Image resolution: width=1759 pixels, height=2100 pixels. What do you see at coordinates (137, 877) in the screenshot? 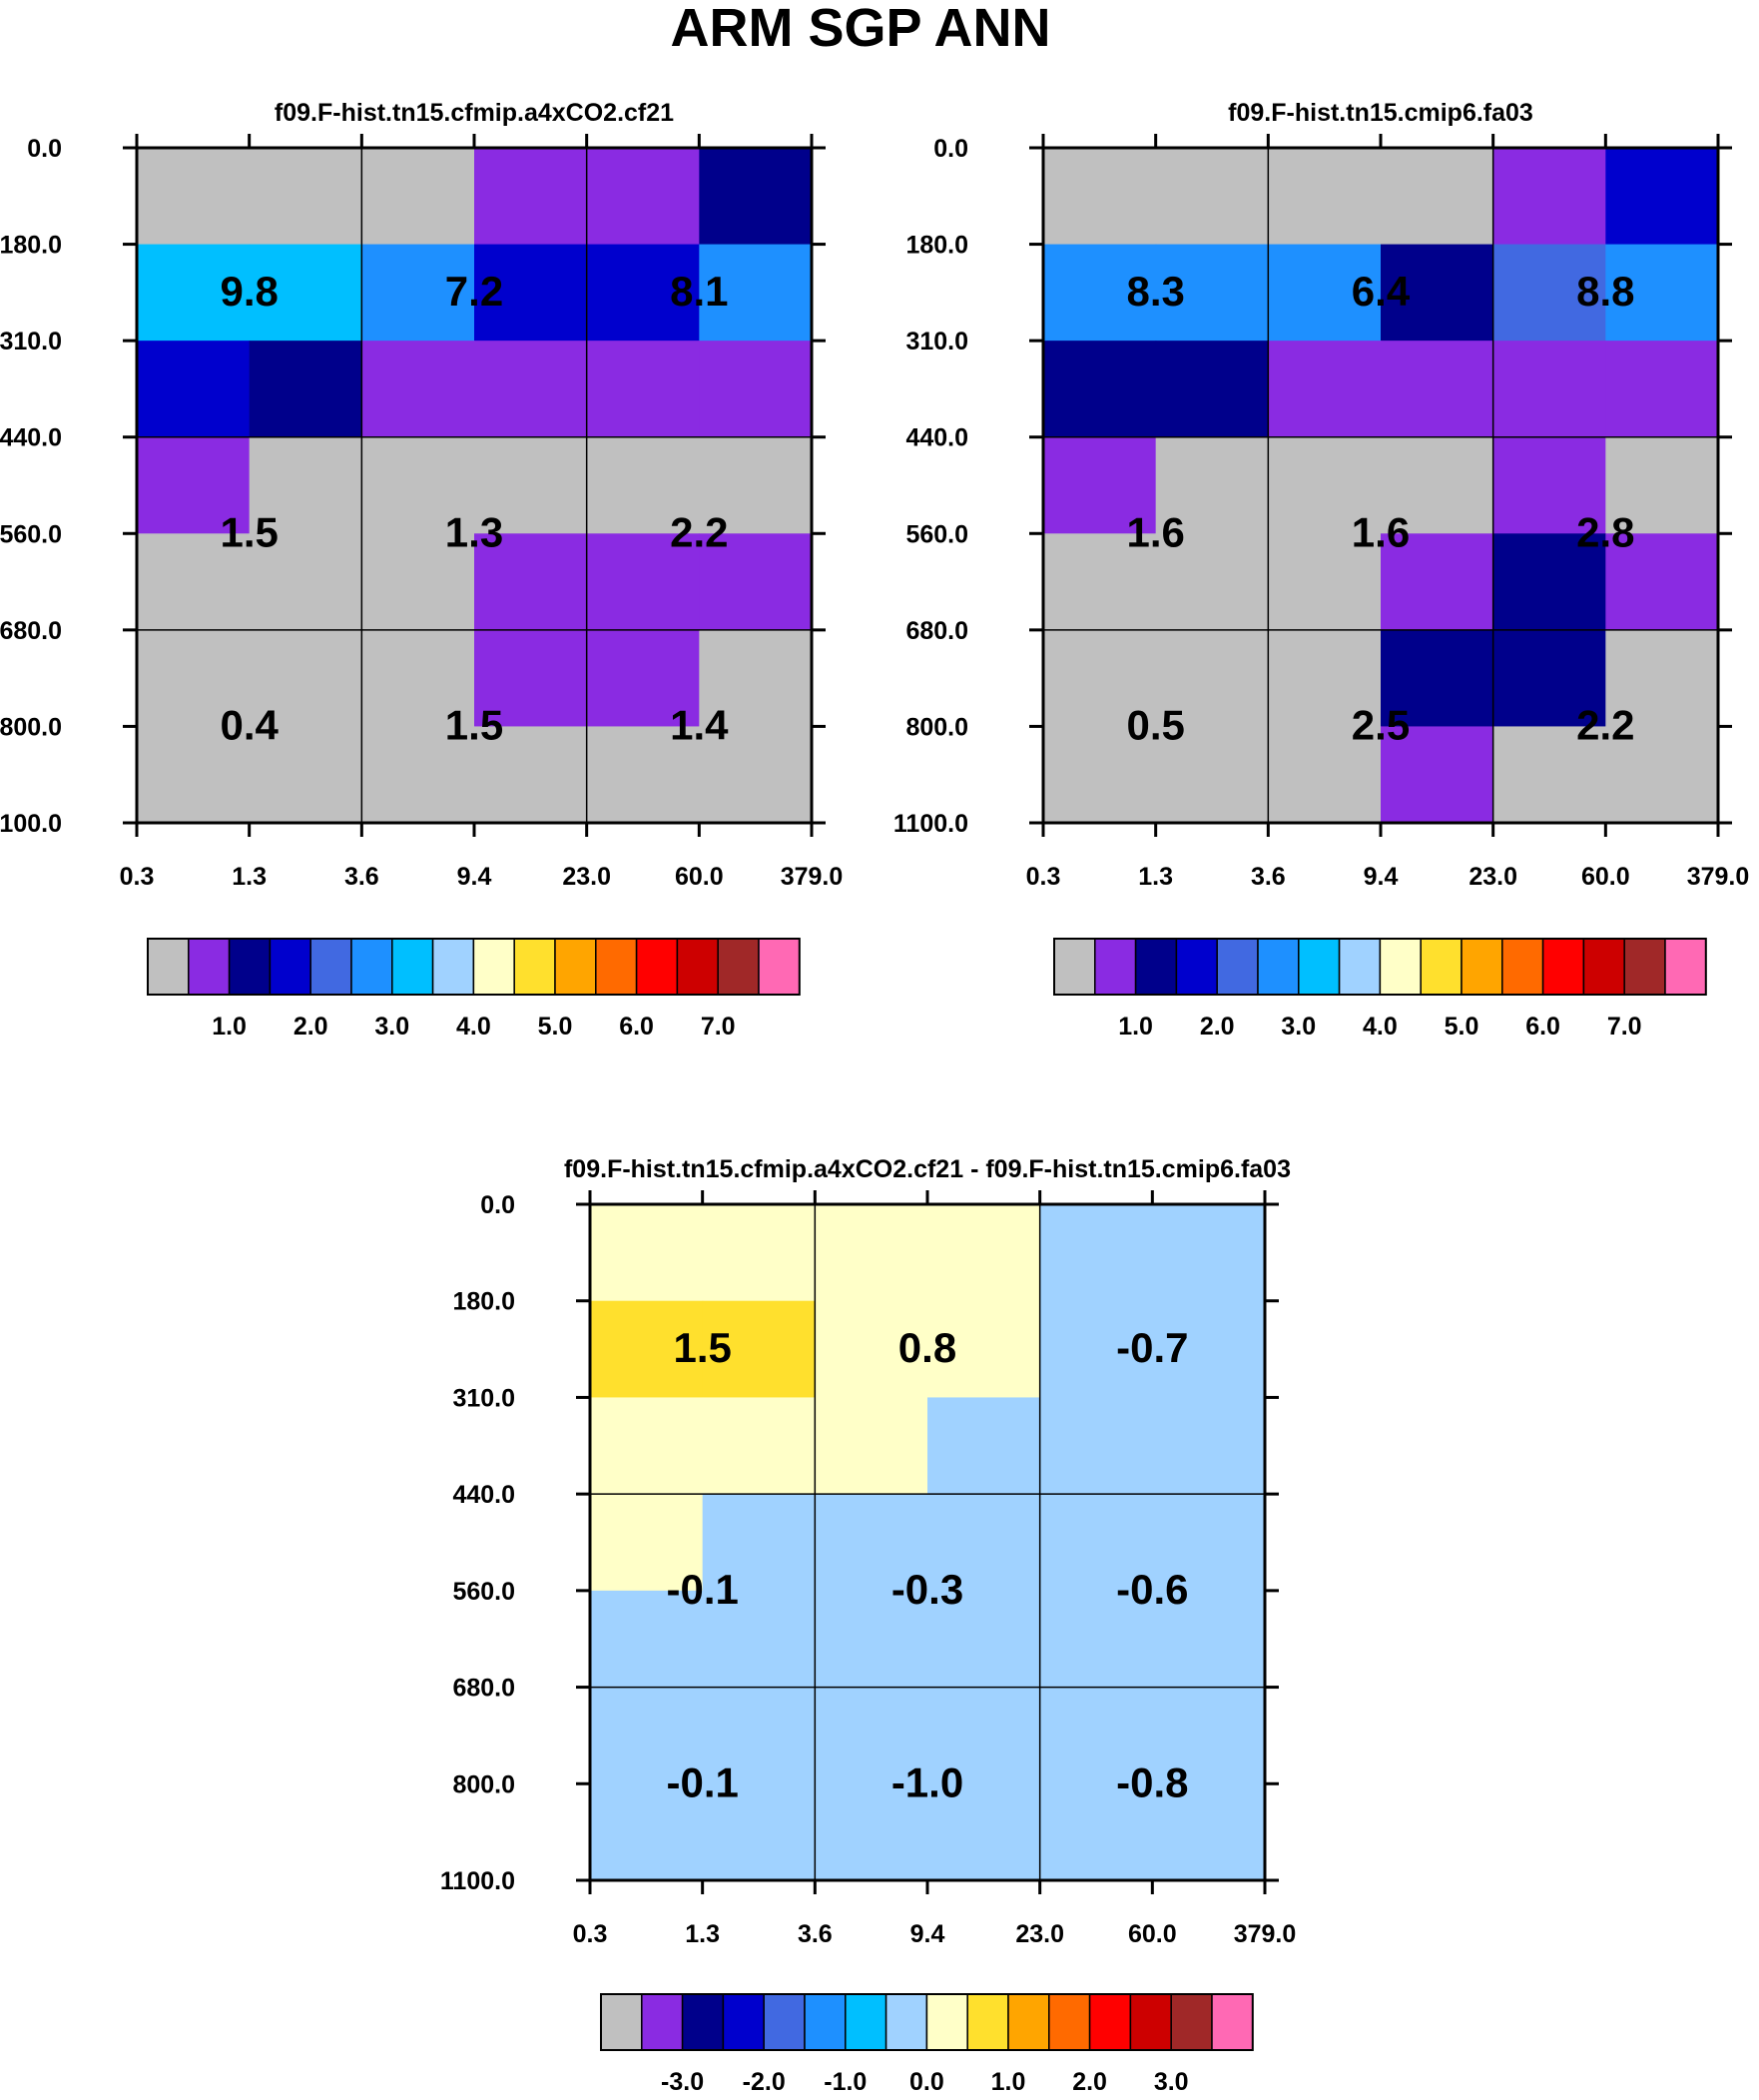
I see `x-tick-label: 0.3` at bounding box center [137, 877].